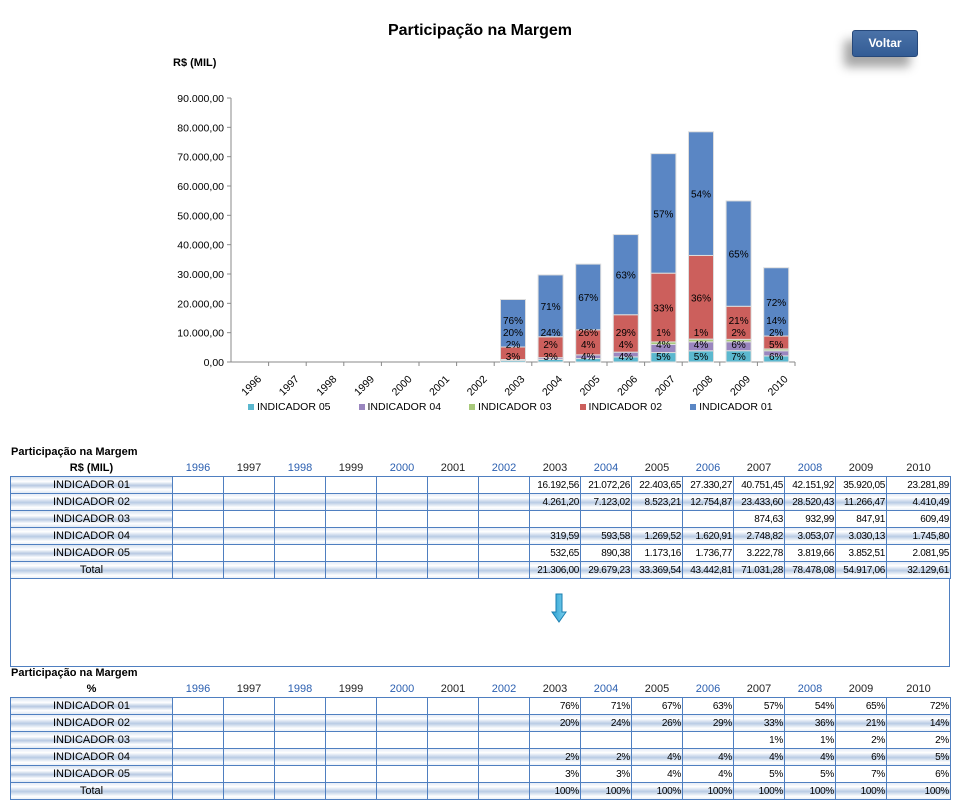 This screenshot has width=960, height=809. Describe the element at coordinates (738, 345) in the screenshot. I see `data-label: 6%` at that location.